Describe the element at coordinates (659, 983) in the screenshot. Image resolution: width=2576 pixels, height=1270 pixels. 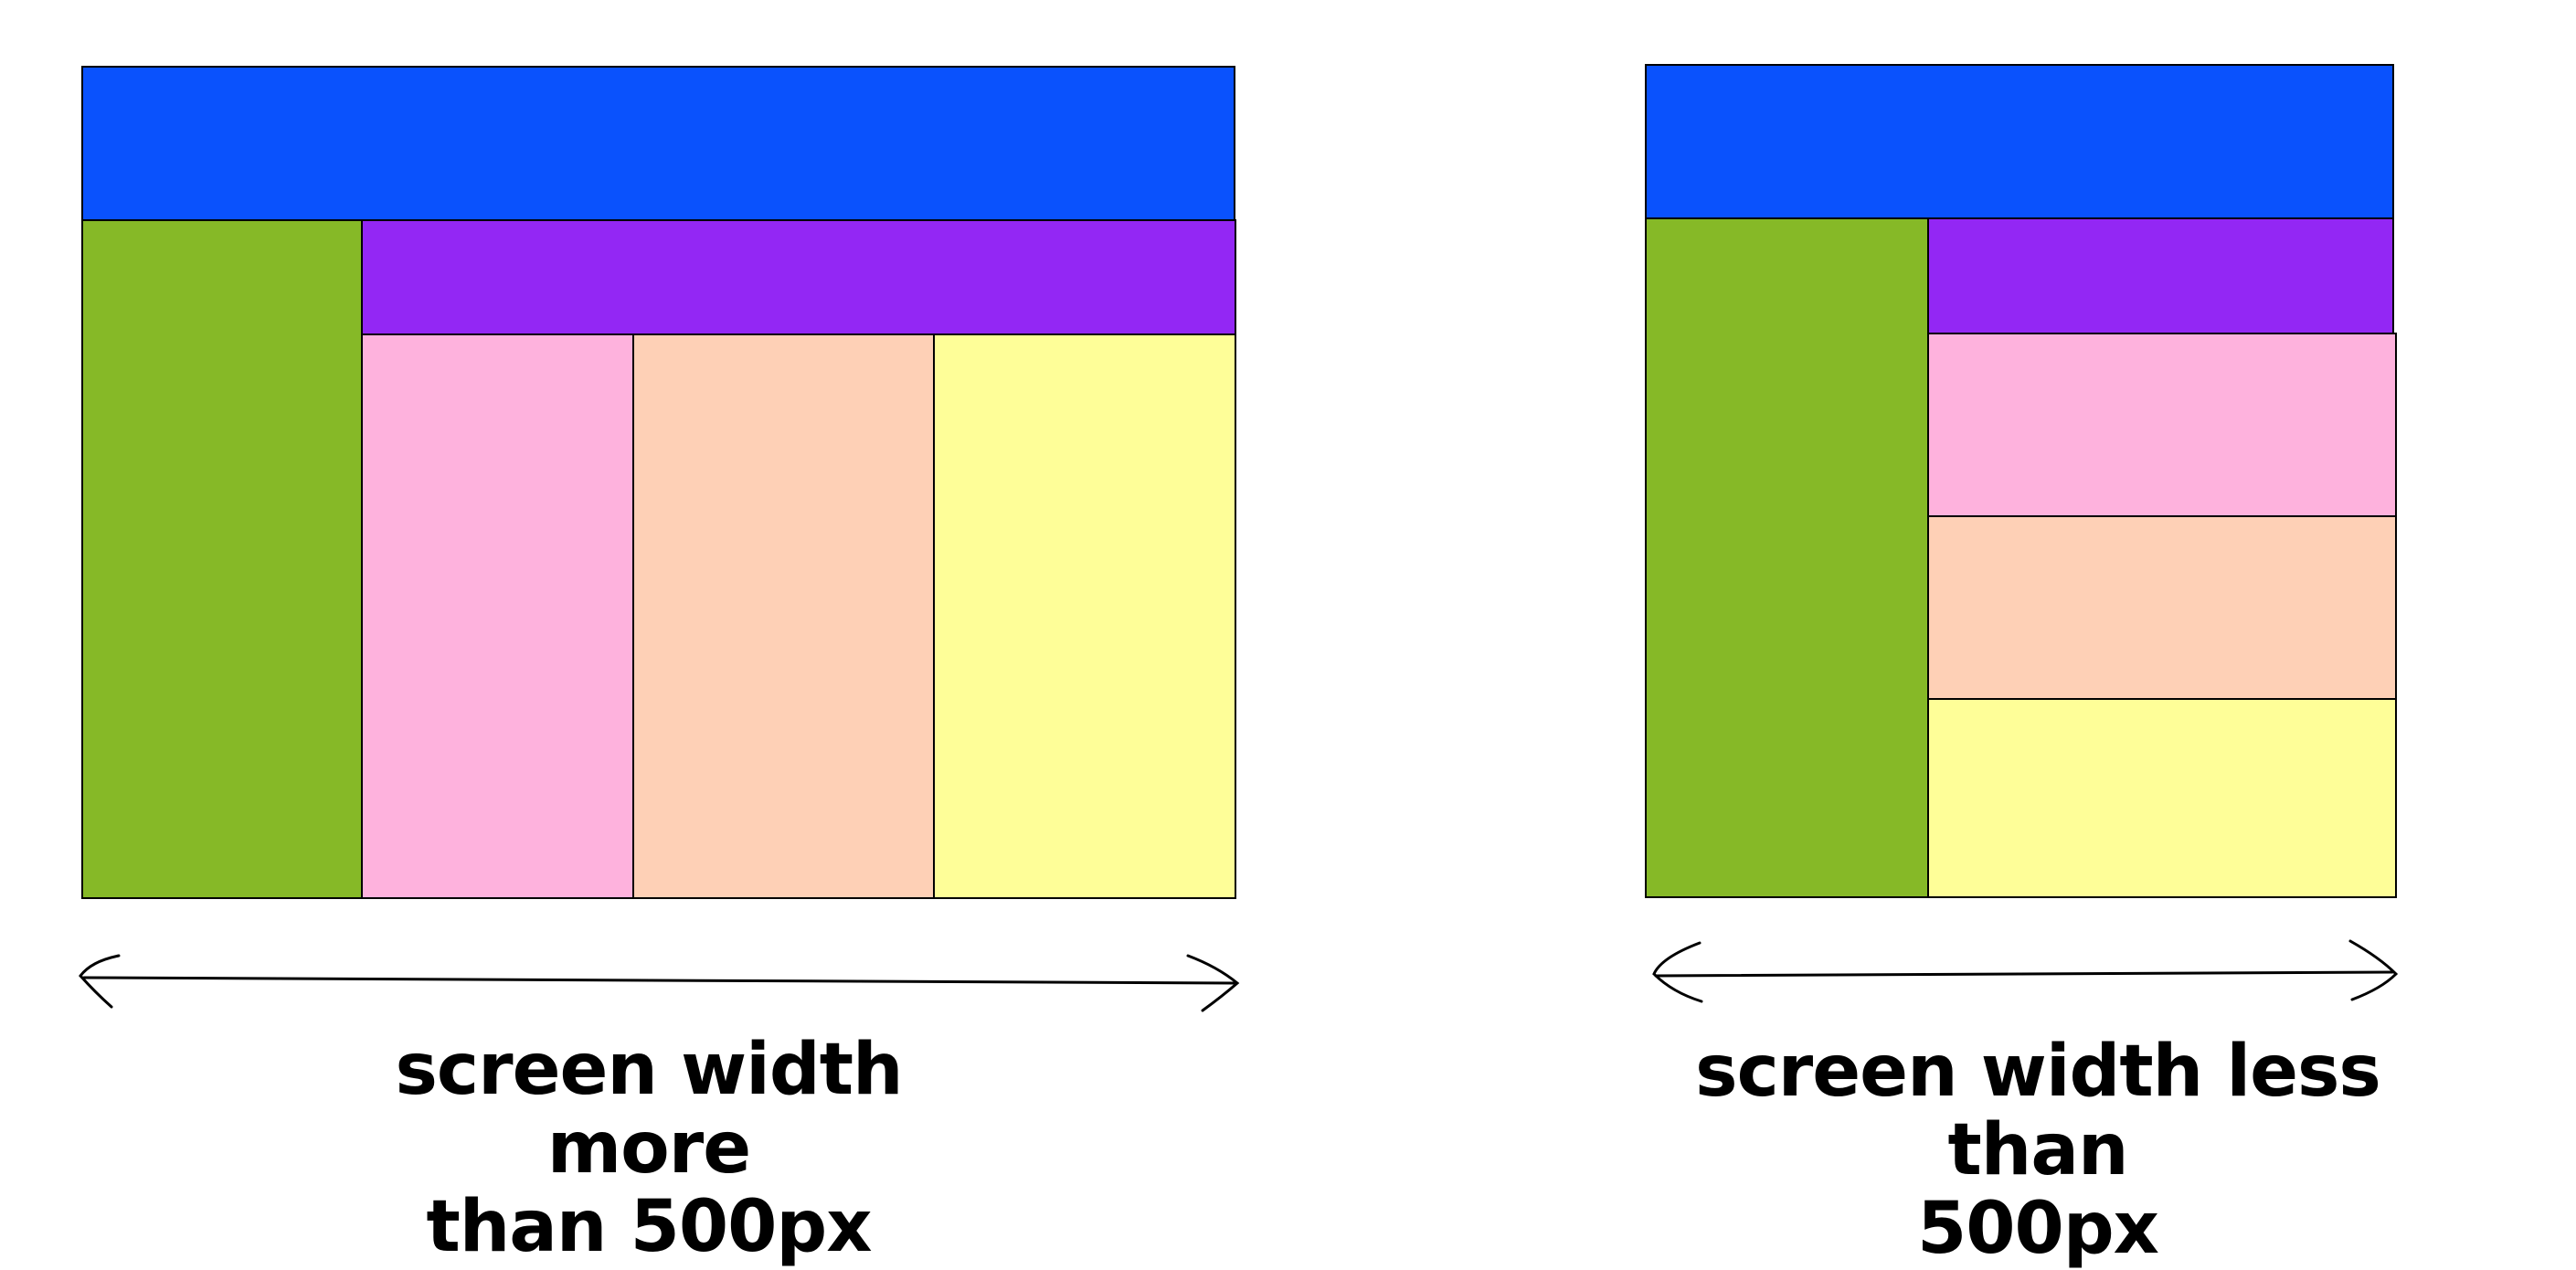
I see `width-arrow-wide` at that location.